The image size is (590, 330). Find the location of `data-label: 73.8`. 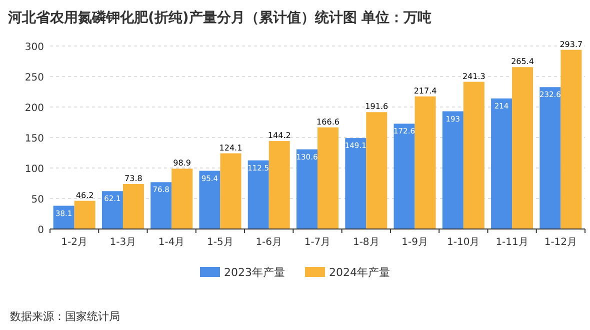

data-label: 73.8 is located at coordinates (133, 178).